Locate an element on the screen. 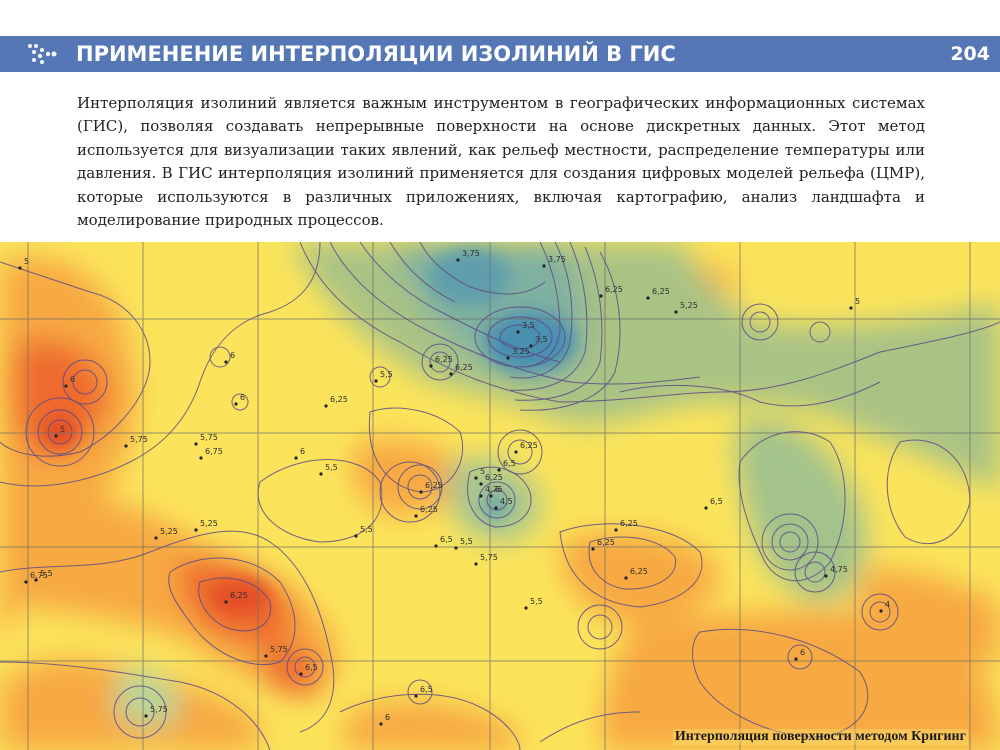 Image resolution: width=1000 pixels, height=750 pixels. contour-value-label: 6,75 is located at coordinates (39, 575).